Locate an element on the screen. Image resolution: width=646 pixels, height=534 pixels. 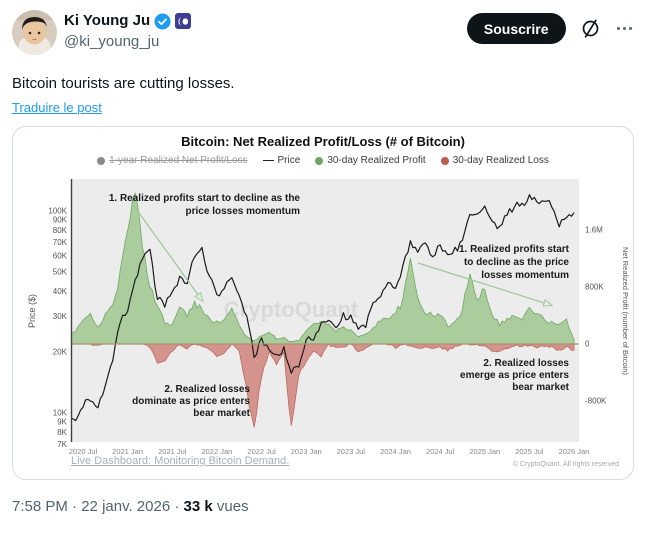
svg-text: 800K is located at coordinates (594, 287).